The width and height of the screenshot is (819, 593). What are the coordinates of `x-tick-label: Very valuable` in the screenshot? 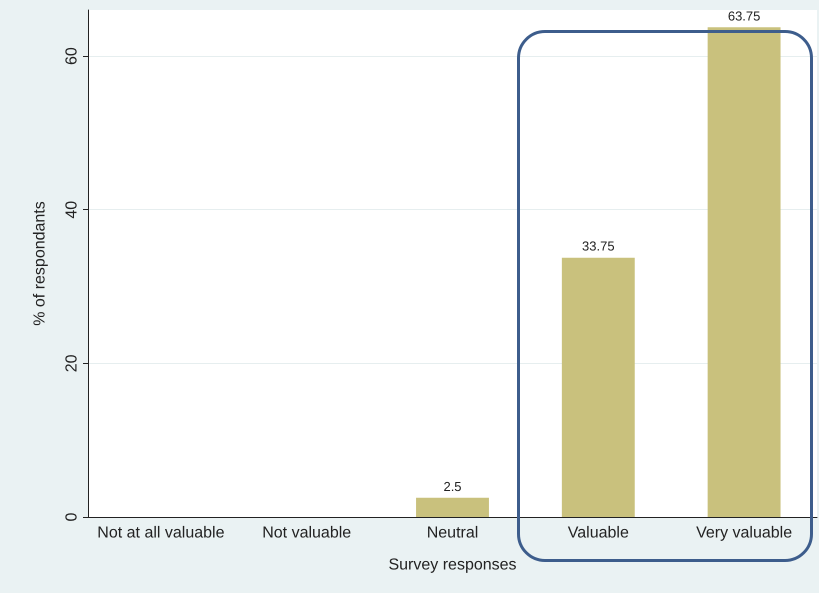 It's located at (744, 533).